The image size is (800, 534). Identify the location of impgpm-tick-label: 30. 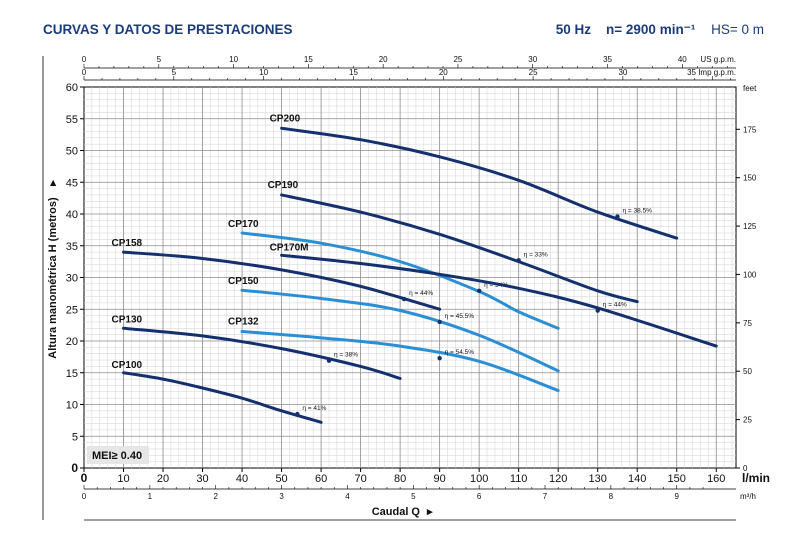
(622, 72).